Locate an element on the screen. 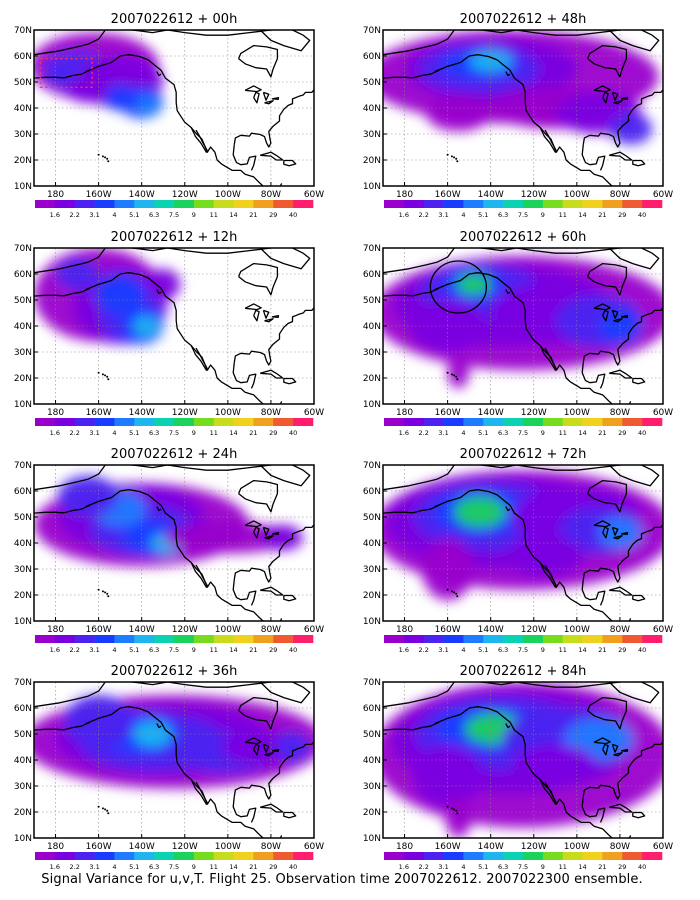  colorbar-label: 4 is located at coordinates (114, 215).